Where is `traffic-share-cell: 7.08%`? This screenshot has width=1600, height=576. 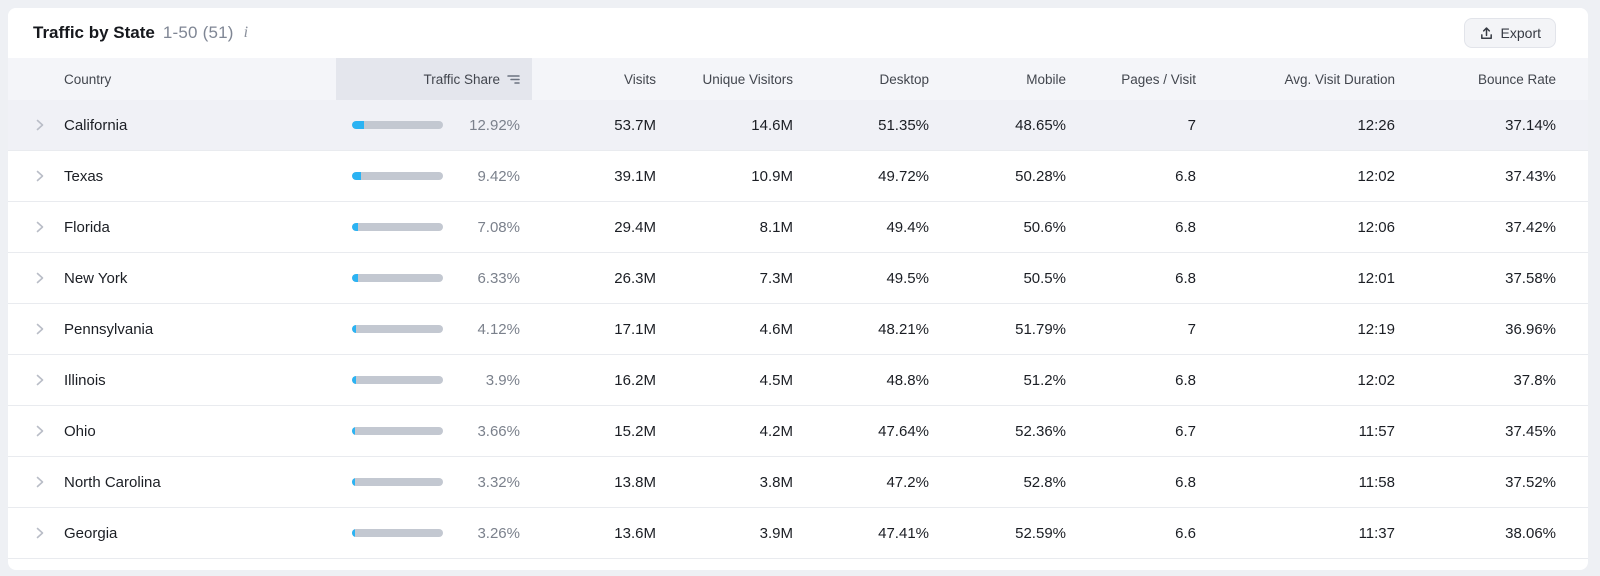
traffic-share-cell: 7.08% is located at coordinates (434, 227).